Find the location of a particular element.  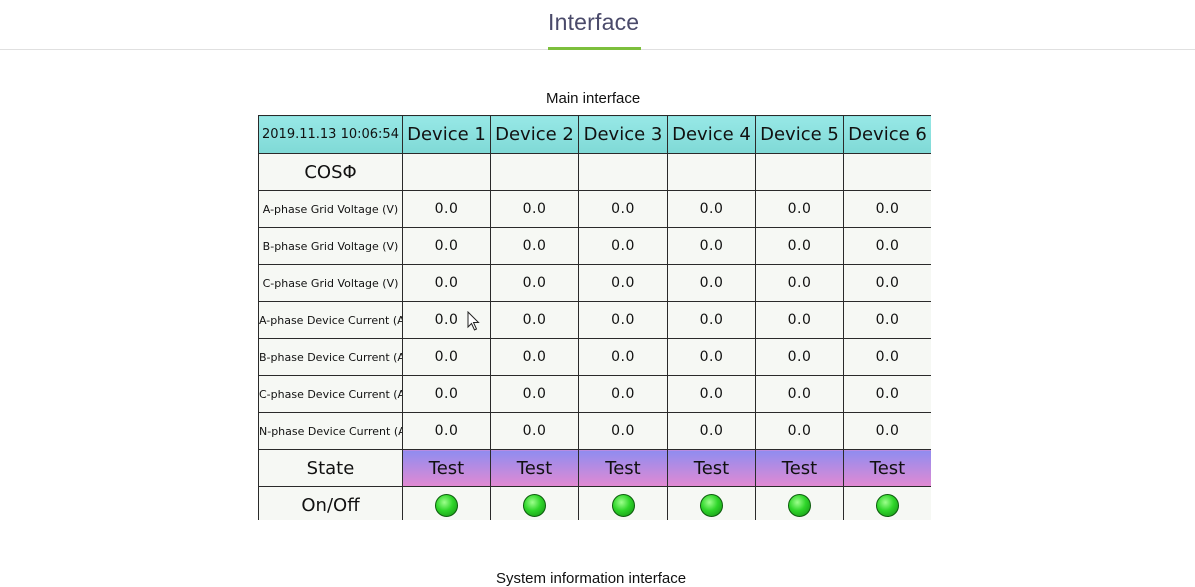

row-label: B-phase Grid Voltage (V) is located at coordinates (330, 246).